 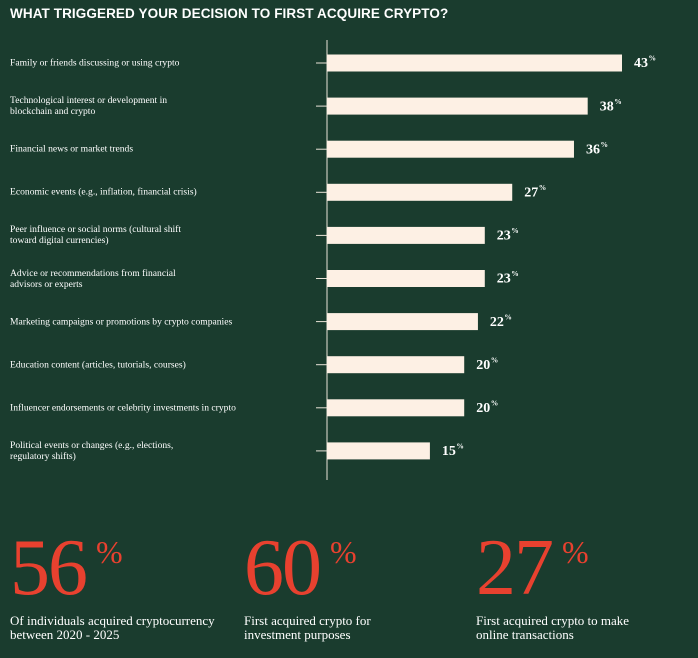 I want to click on stat-figure: 27%, so click(x=561, y=568).